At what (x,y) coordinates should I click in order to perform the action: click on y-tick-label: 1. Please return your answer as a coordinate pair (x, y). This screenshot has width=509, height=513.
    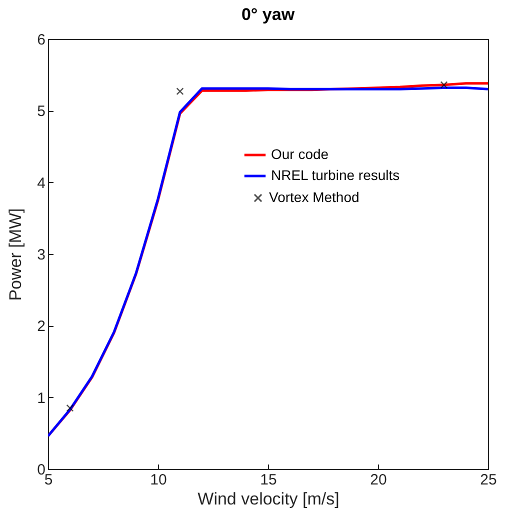
    Looking at the image, I should click on (41, 398).